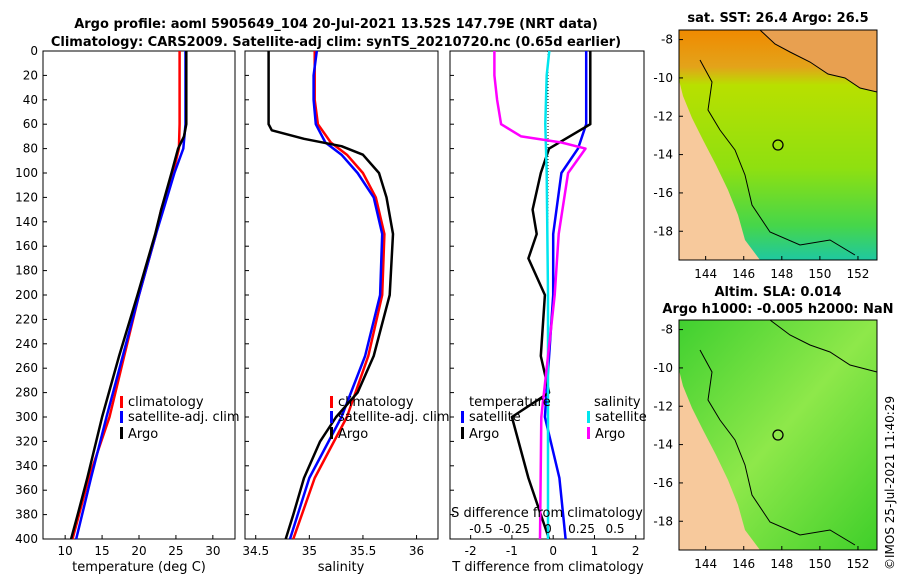  Describe the element at coordinates (823, 346) in the screenshot. I see `sla-png-coast` at that location.